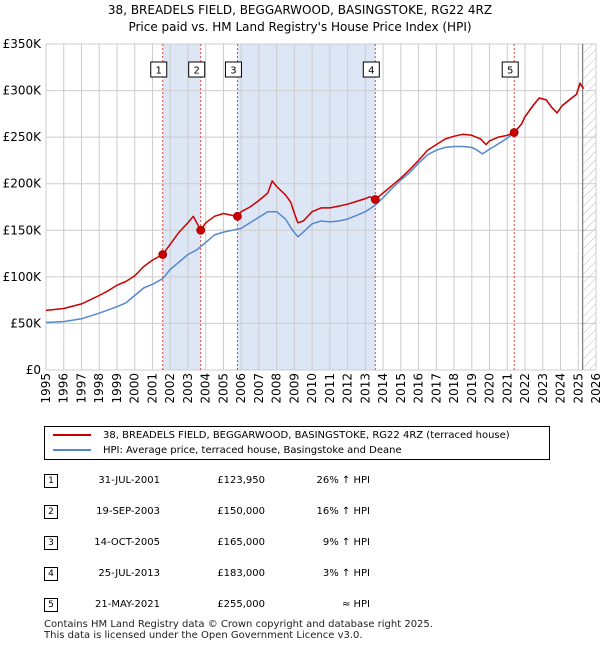 The width and height of the screenshot is (600, 650). What do you see at coordinates (127, 542) in the screenshot?
I see `sale-date: 14-OCT-2005` at bounding box center [127, 542].